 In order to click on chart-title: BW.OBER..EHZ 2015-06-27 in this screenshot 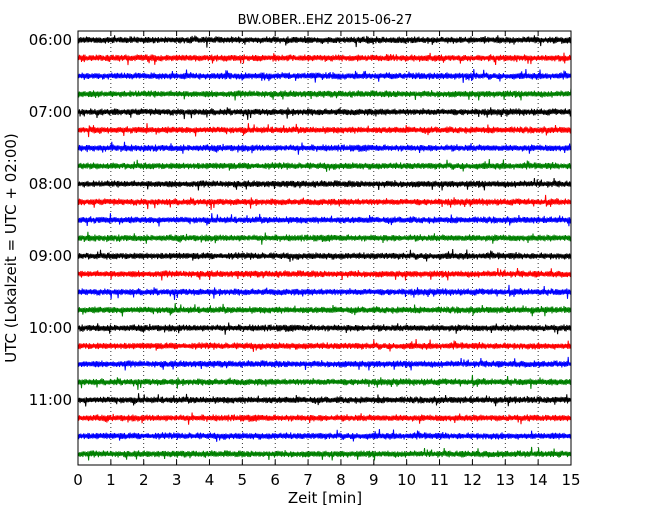, I will do `click(325, 20)`.